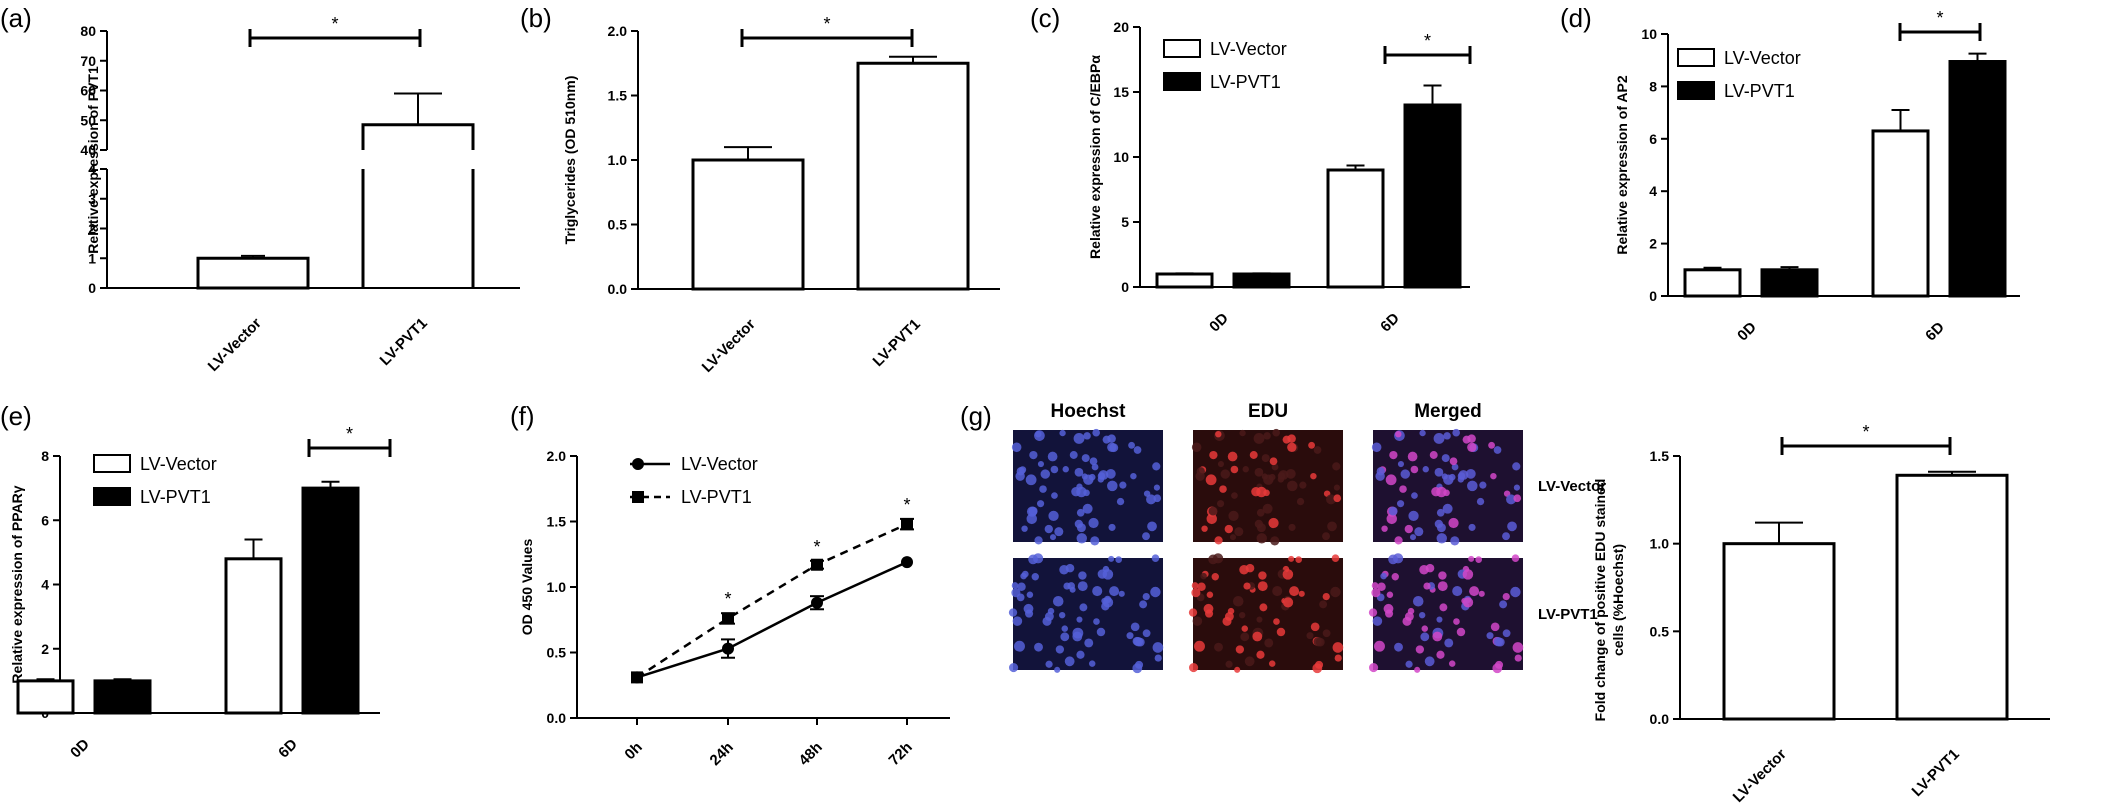 The width and height of the screenshot is (2128, 810). I want to click on y-axis-label: Fold change of positive EDU stained, so click(1600, 600).